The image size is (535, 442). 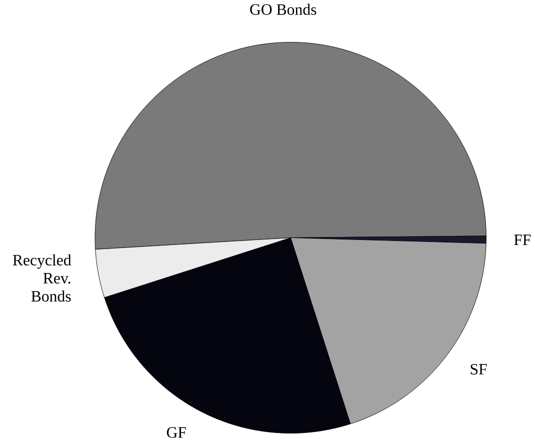 What do you see at coordinates (522, 240) in the screenshot?
I see `slice-label: FF` at bounding box center [522, 240].